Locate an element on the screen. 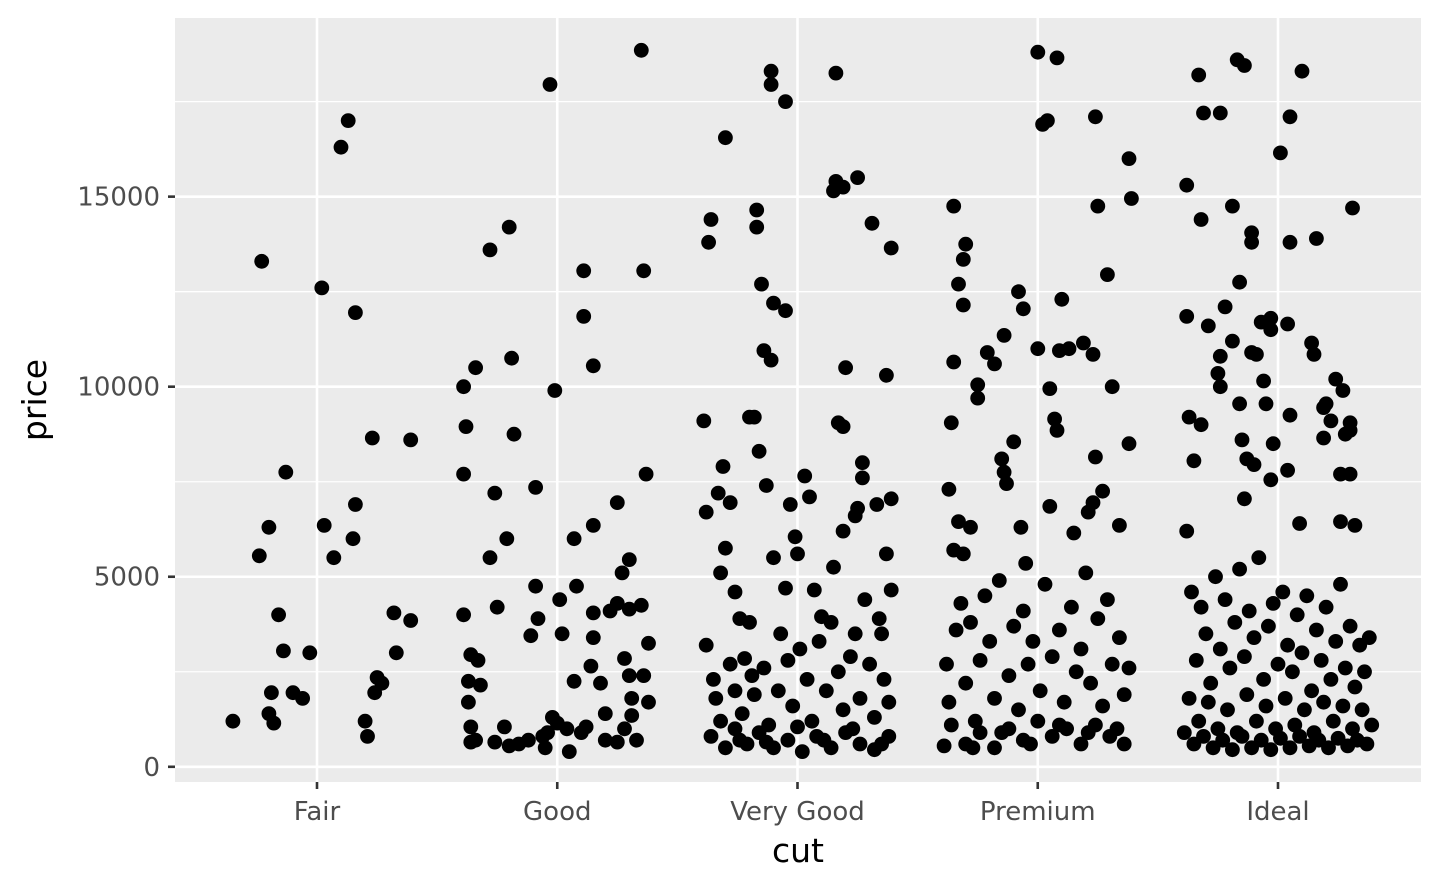 The image size is (1440, 889). x-axis-title: cut is located at coordinates (798, 850).